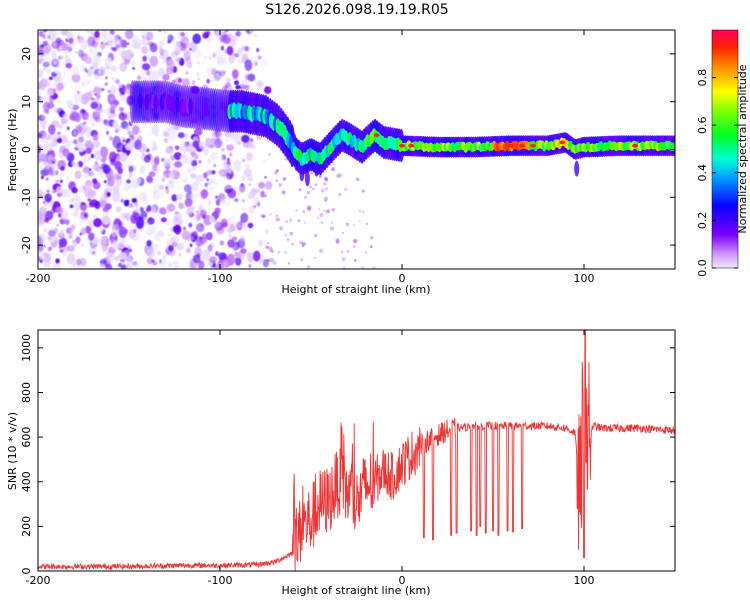 Image resolution: width=750 pixels, height=600 pixels. Describe the element at coordinates (38, 278) in the screenshot. I see `x-tick-label: -200` at that location.